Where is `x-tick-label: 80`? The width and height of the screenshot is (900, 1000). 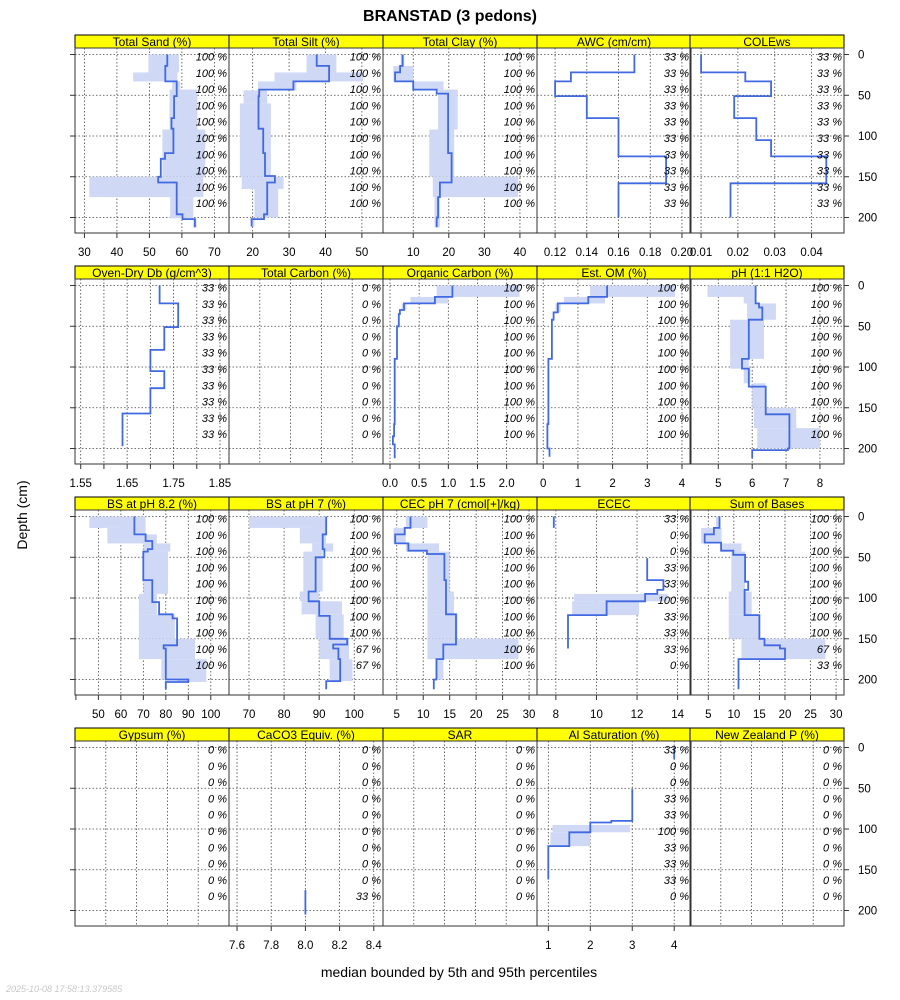 x-tick-label: 80 is located at coordinates (284, 715).